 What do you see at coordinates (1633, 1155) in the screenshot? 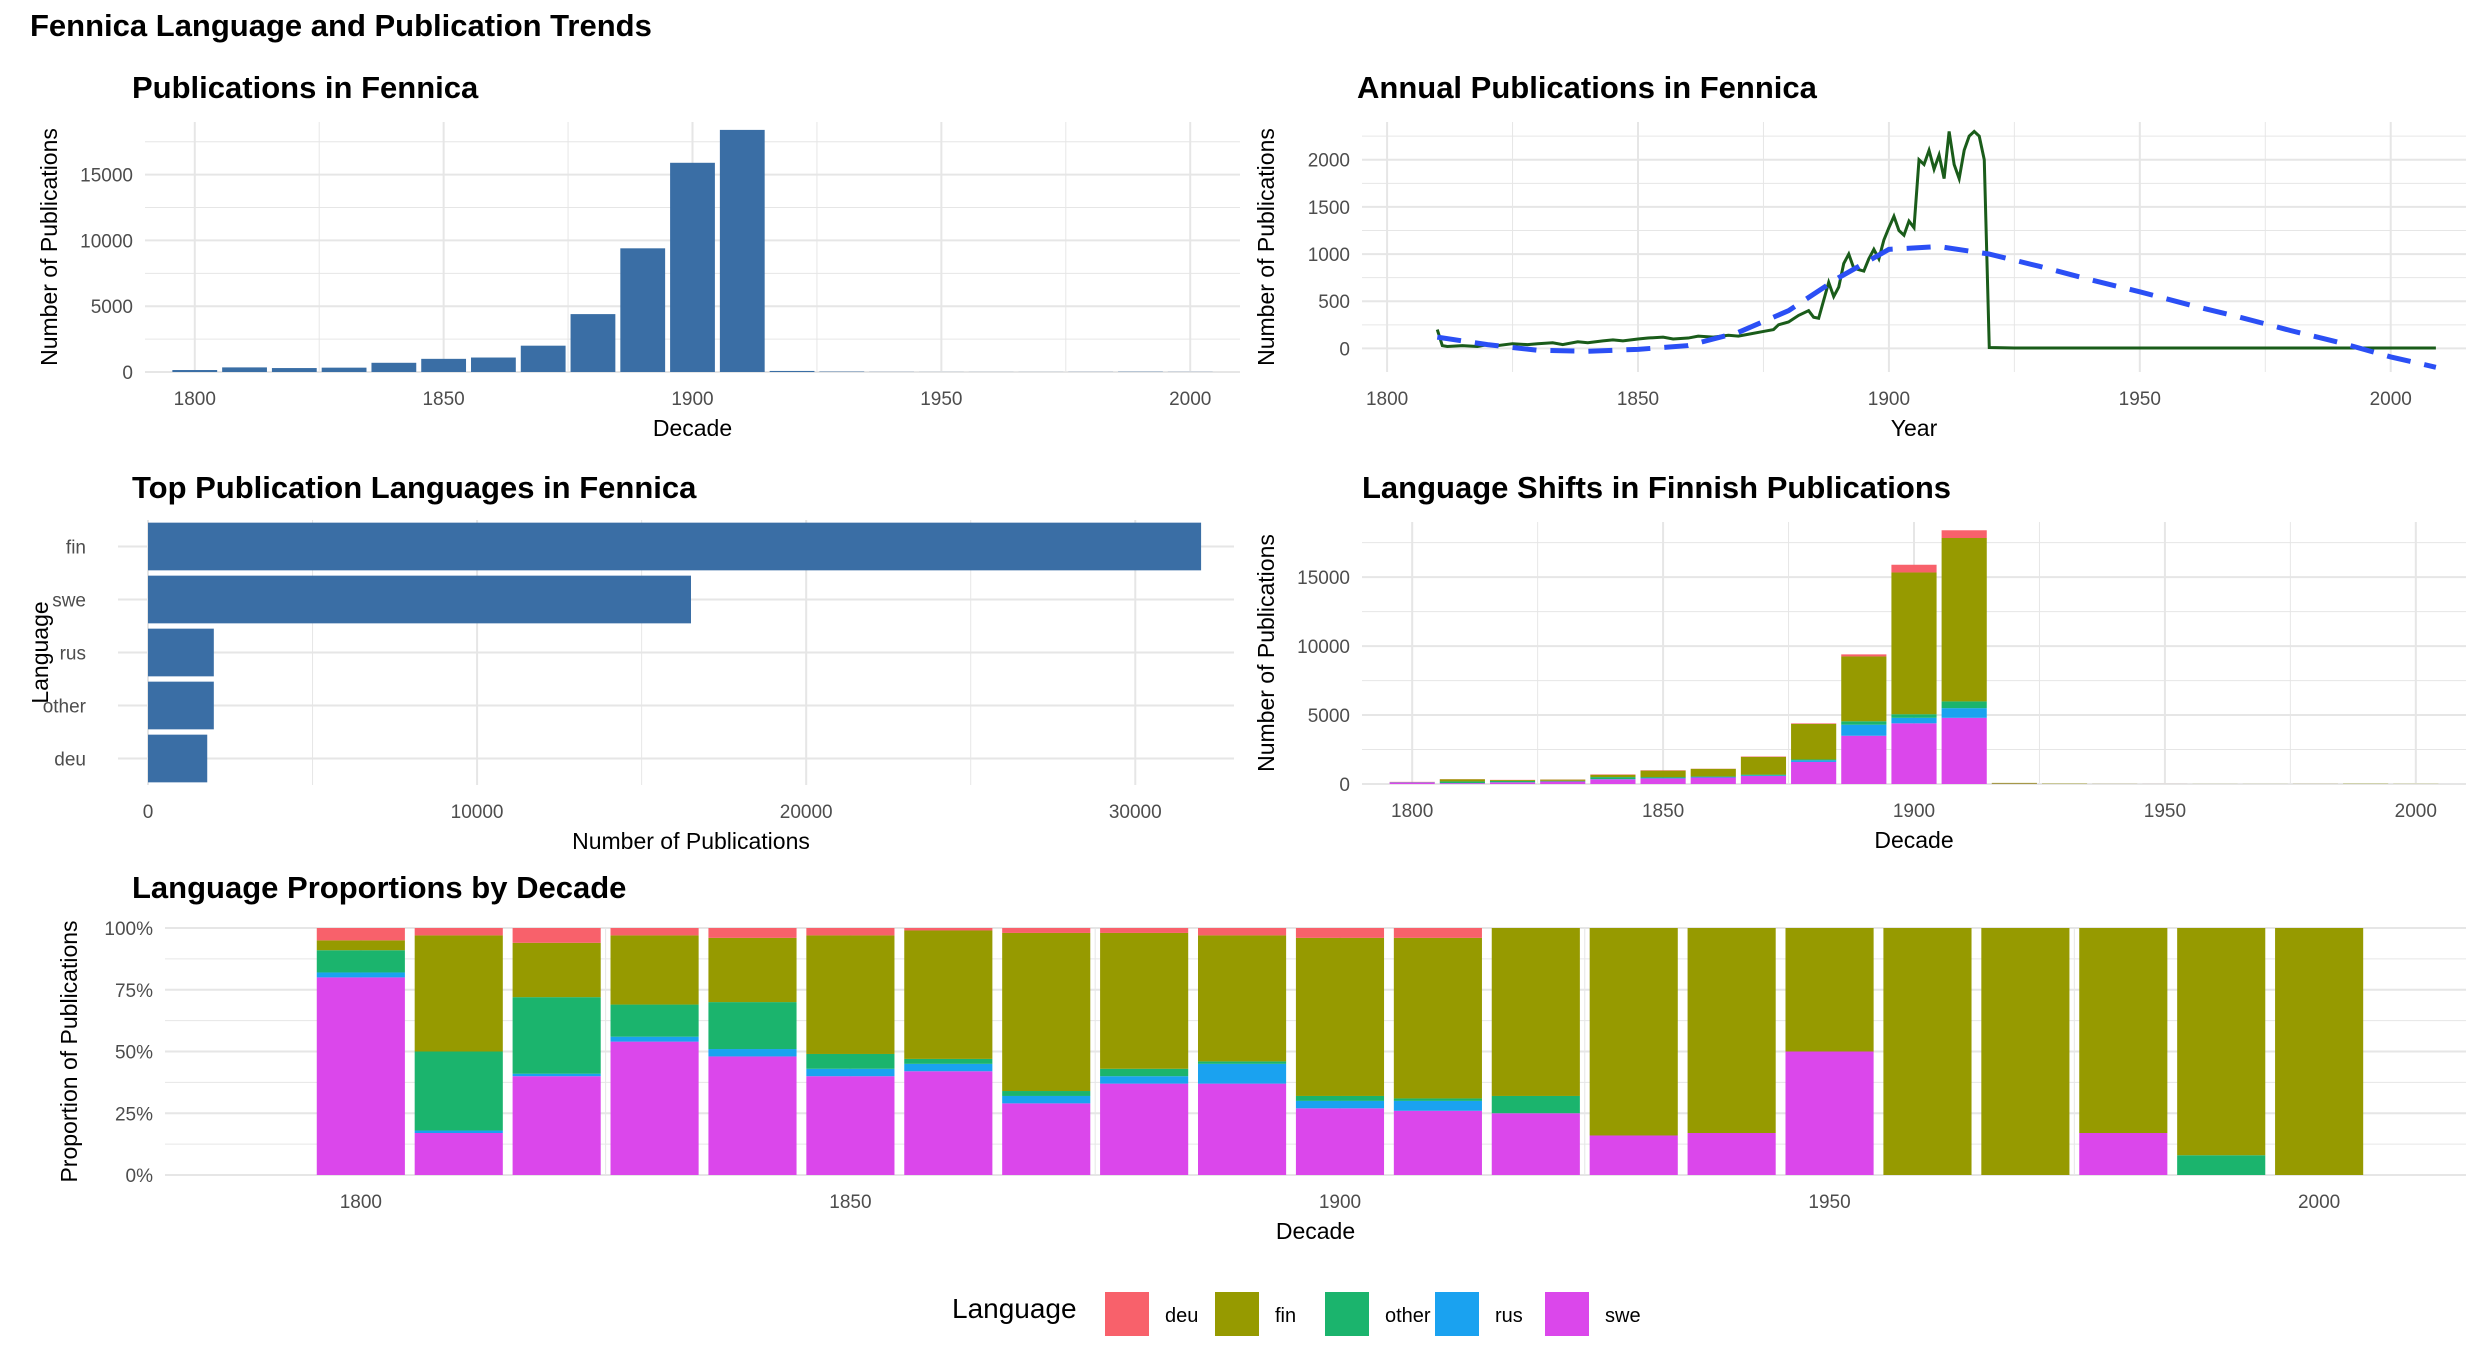
I see `bar-segment-swe-1930` at bounding box center [1633, 1155].